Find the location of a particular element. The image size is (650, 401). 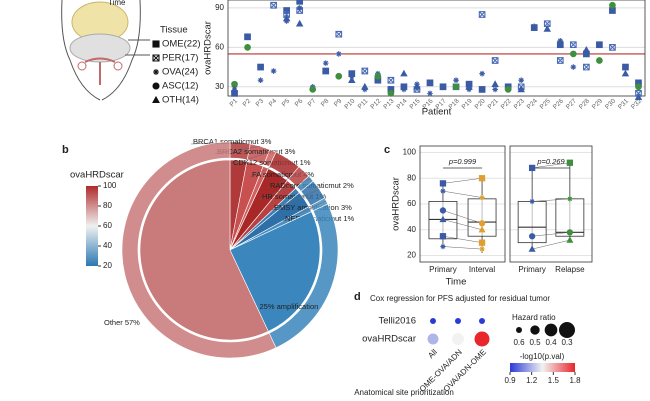

colorbar-tick-label: 1.8 is located at coordinates (575, 380).